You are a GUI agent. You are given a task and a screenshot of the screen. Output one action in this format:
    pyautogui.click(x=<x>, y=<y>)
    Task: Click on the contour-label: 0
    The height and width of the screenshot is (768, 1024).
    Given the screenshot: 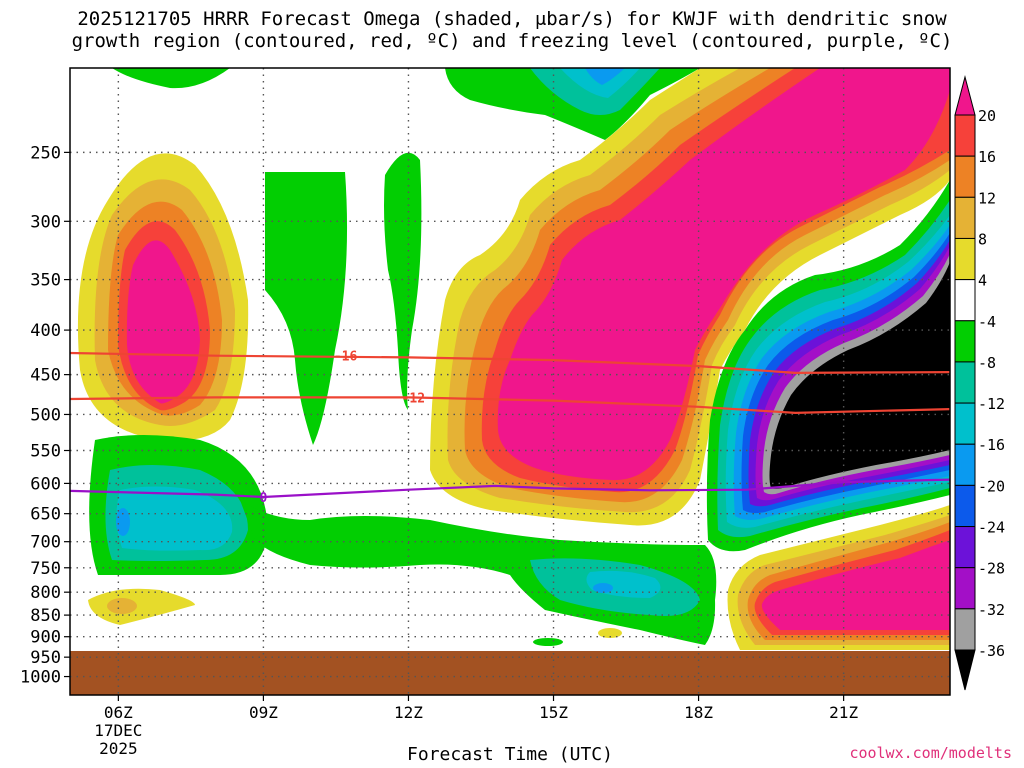 What is the action you would take?
    pyautogui.click(x=263, y=498)
    